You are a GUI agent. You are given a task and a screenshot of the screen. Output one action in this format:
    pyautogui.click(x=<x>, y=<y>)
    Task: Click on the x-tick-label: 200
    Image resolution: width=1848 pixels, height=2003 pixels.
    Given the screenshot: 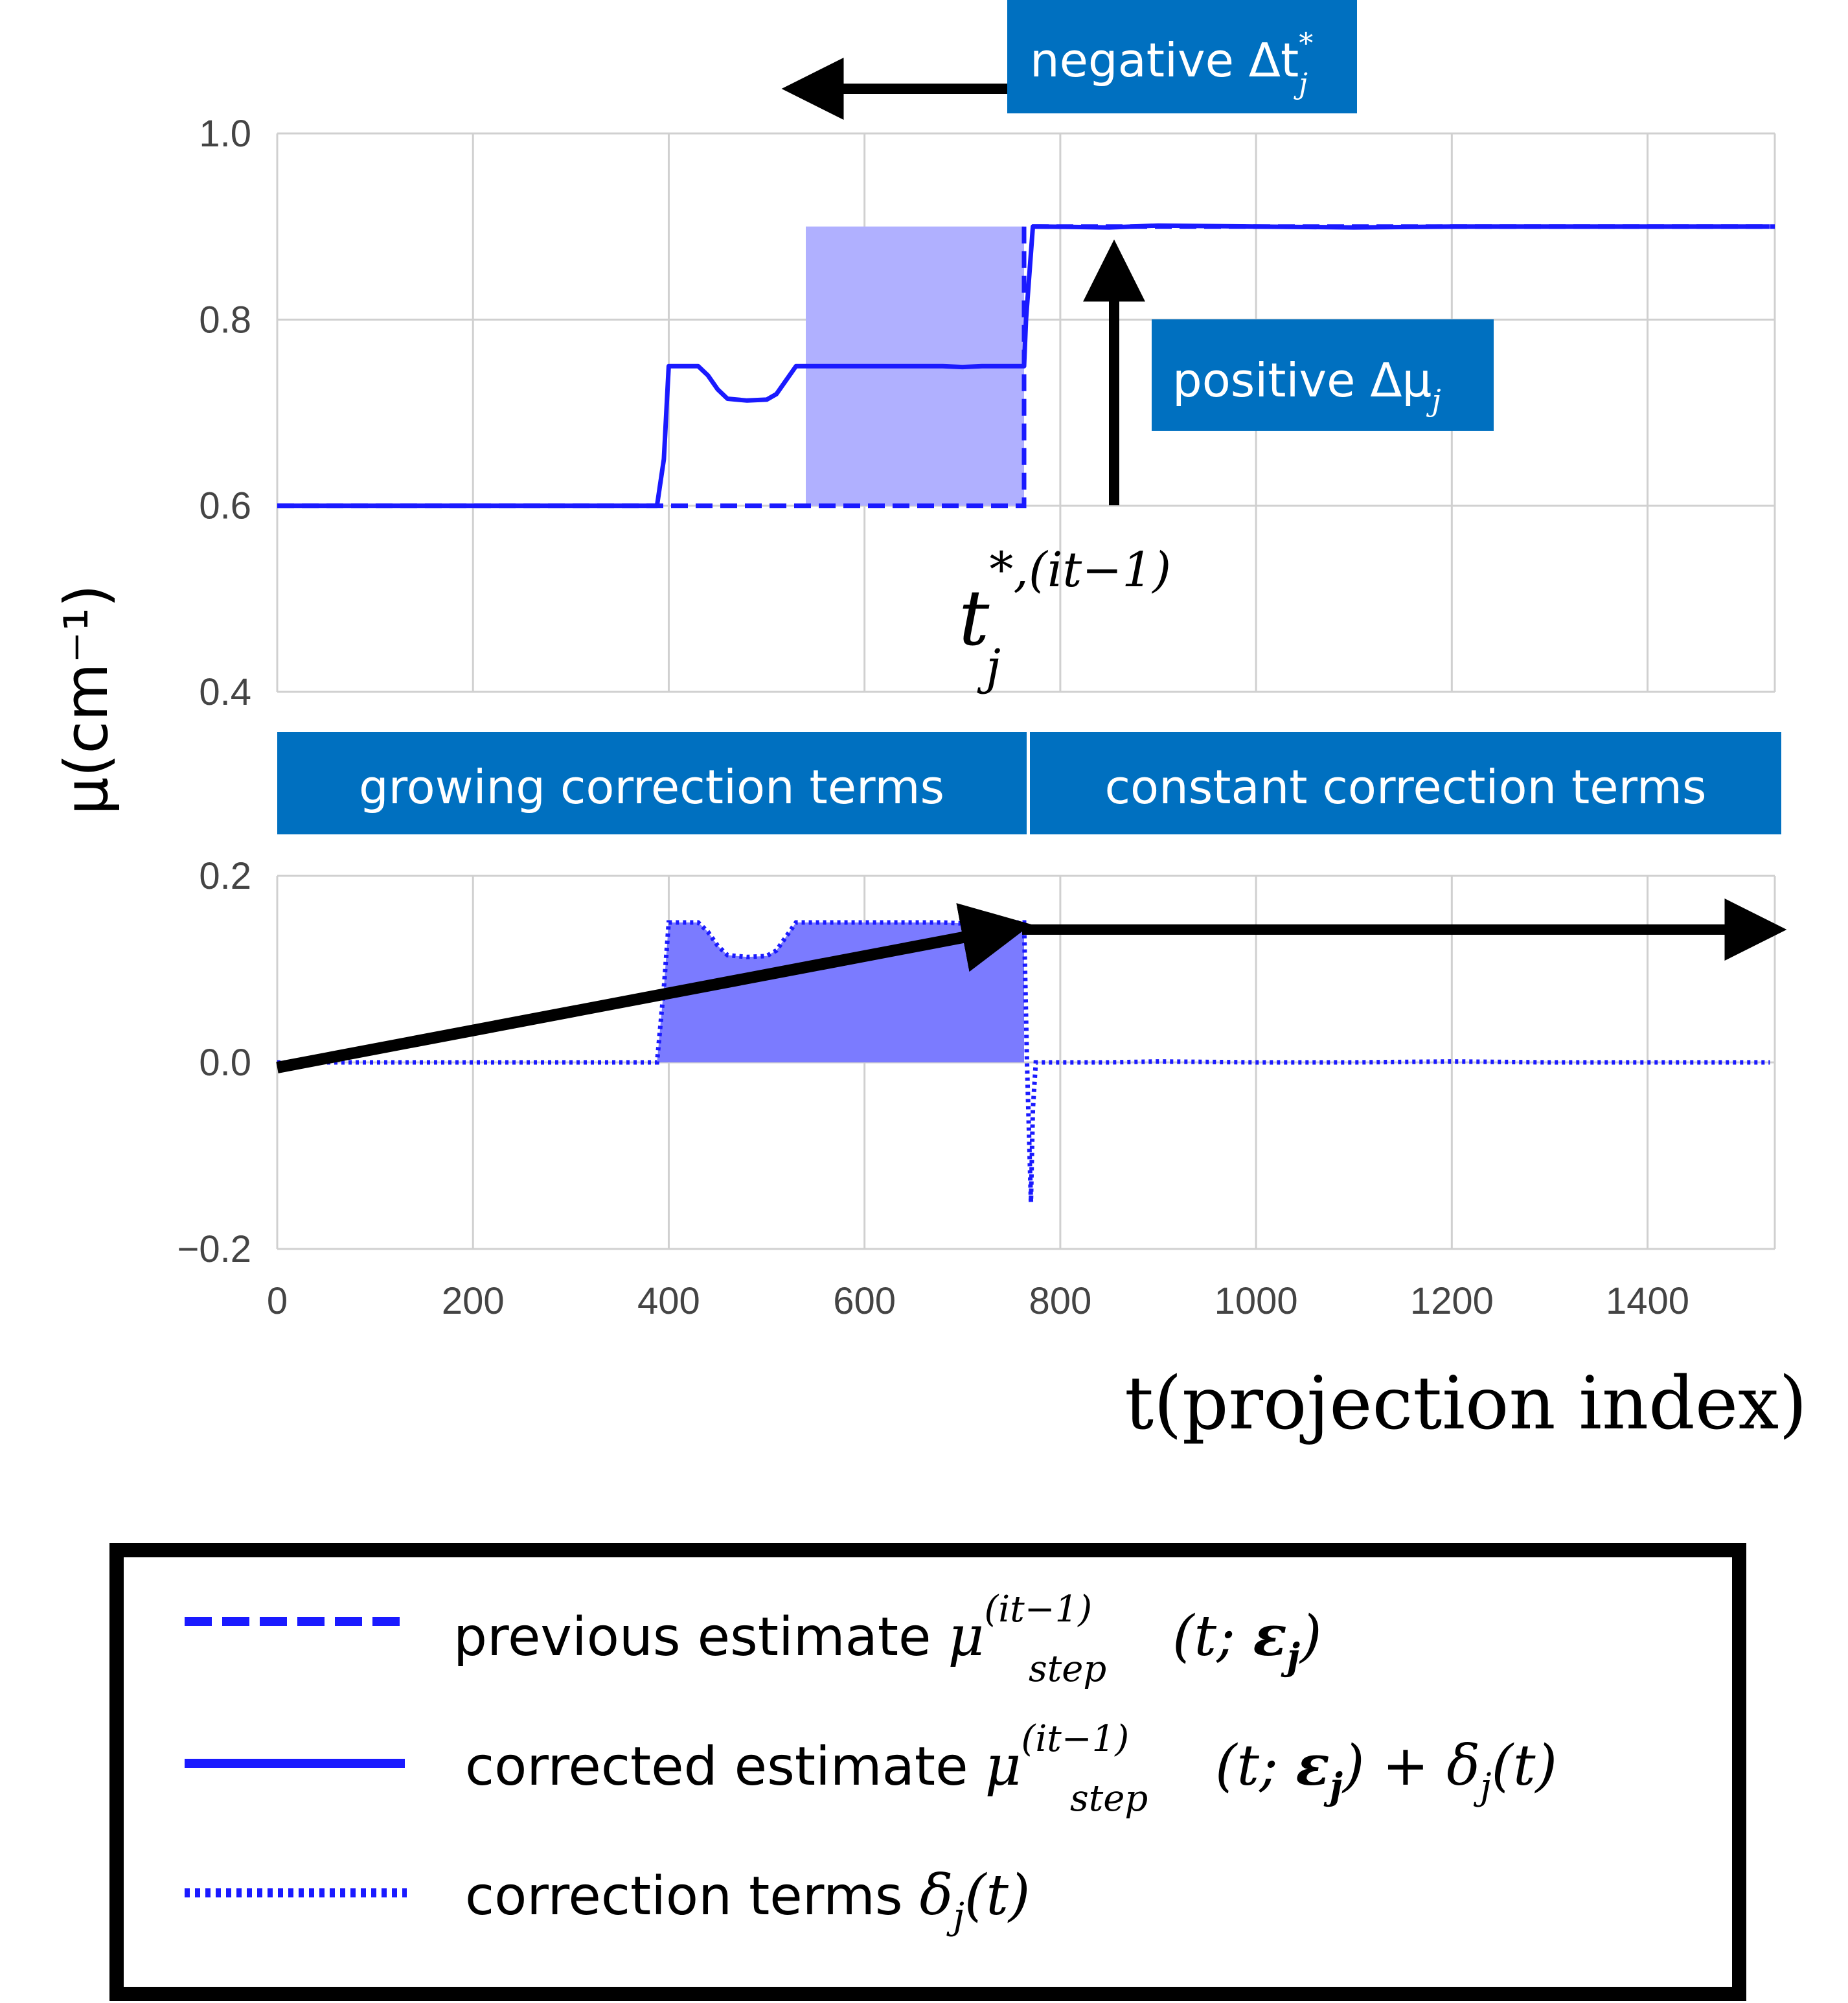 What is the action you would take?
    pyautogui.click(x=473, y=1301)
    